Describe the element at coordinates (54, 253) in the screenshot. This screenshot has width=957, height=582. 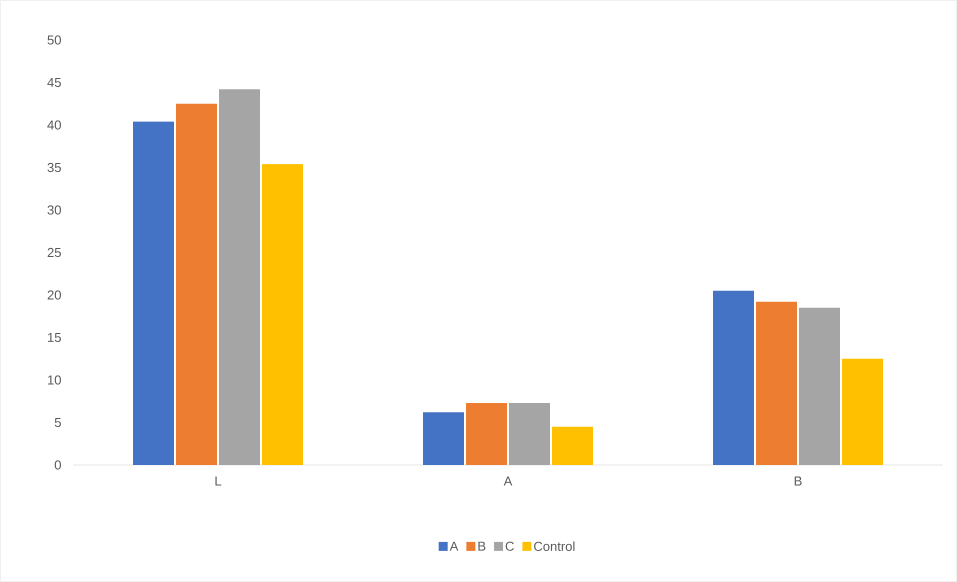
I see `y-tick-label: 25` at that location.